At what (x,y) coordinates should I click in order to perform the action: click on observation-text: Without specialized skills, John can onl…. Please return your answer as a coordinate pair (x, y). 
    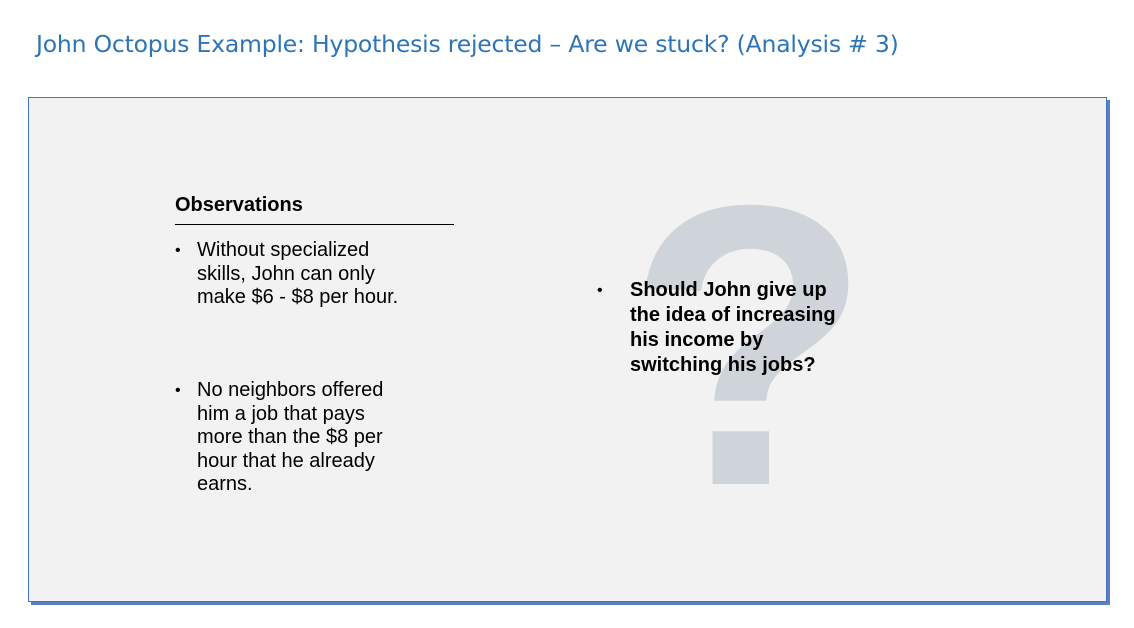
    Looking at the image, I should click on (298, 273).